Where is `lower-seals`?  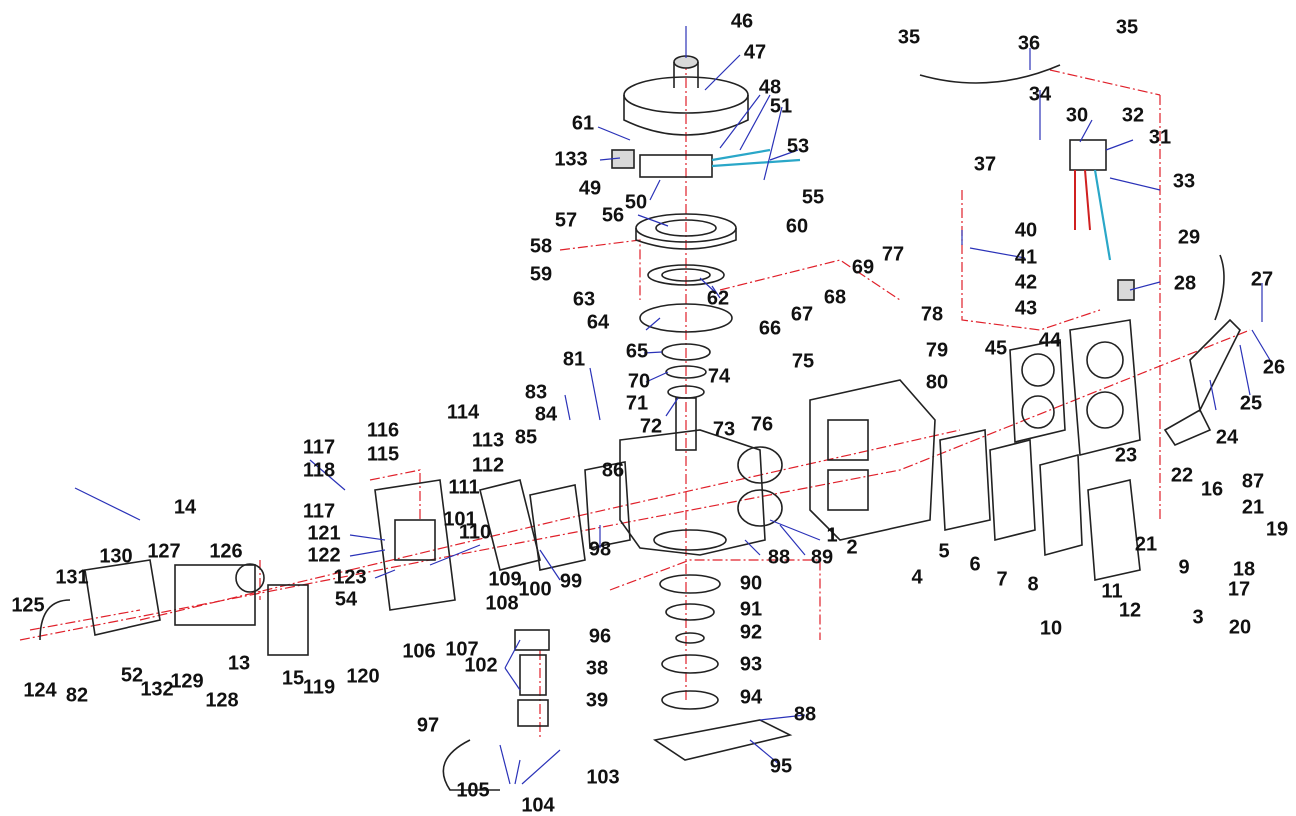 lower-seals is located at coordinates (722, 667).